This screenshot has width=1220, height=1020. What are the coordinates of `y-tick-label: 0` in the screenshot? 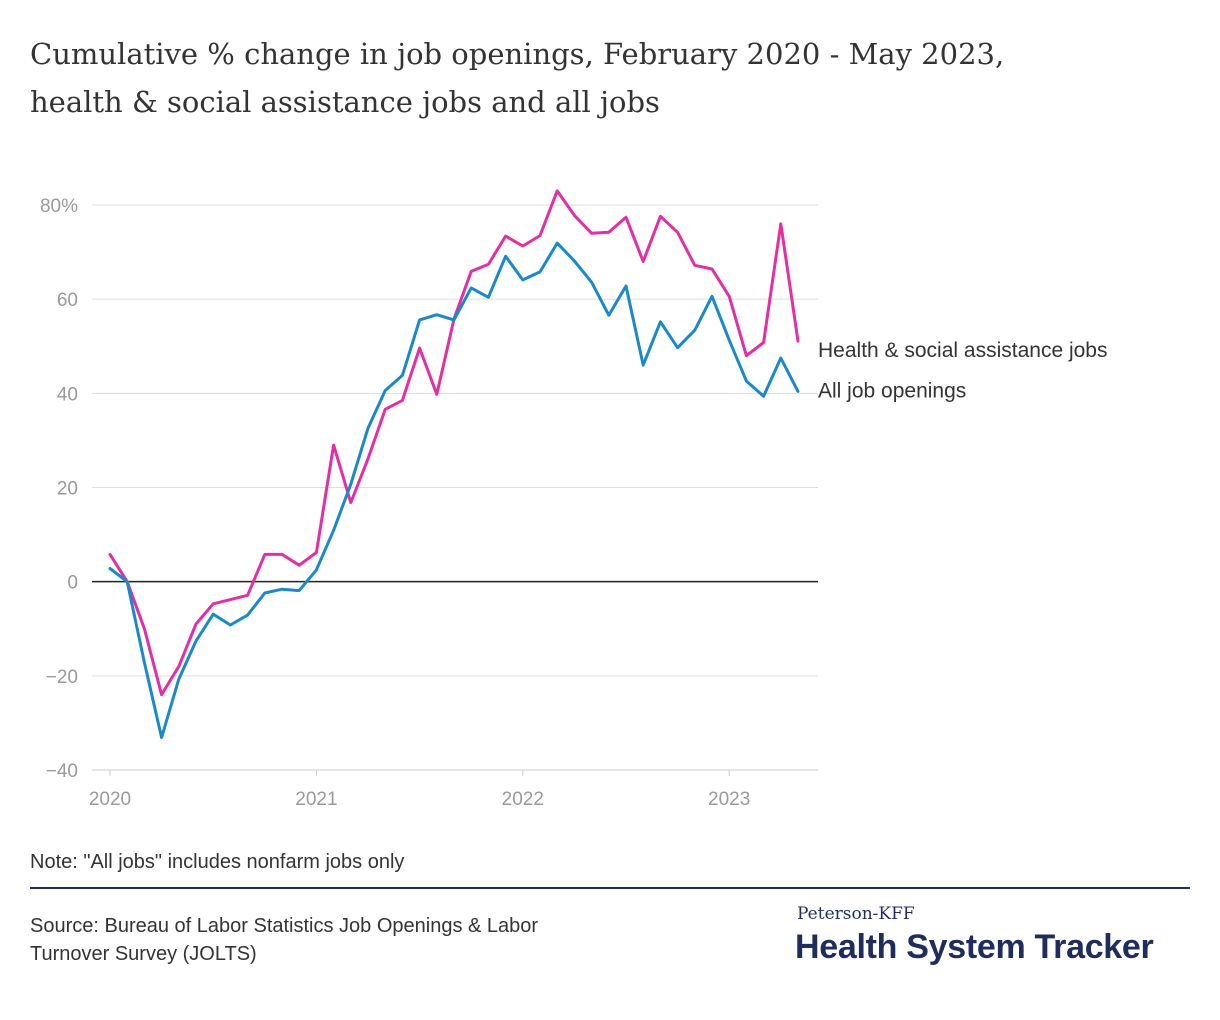 It's located at (72, 583).